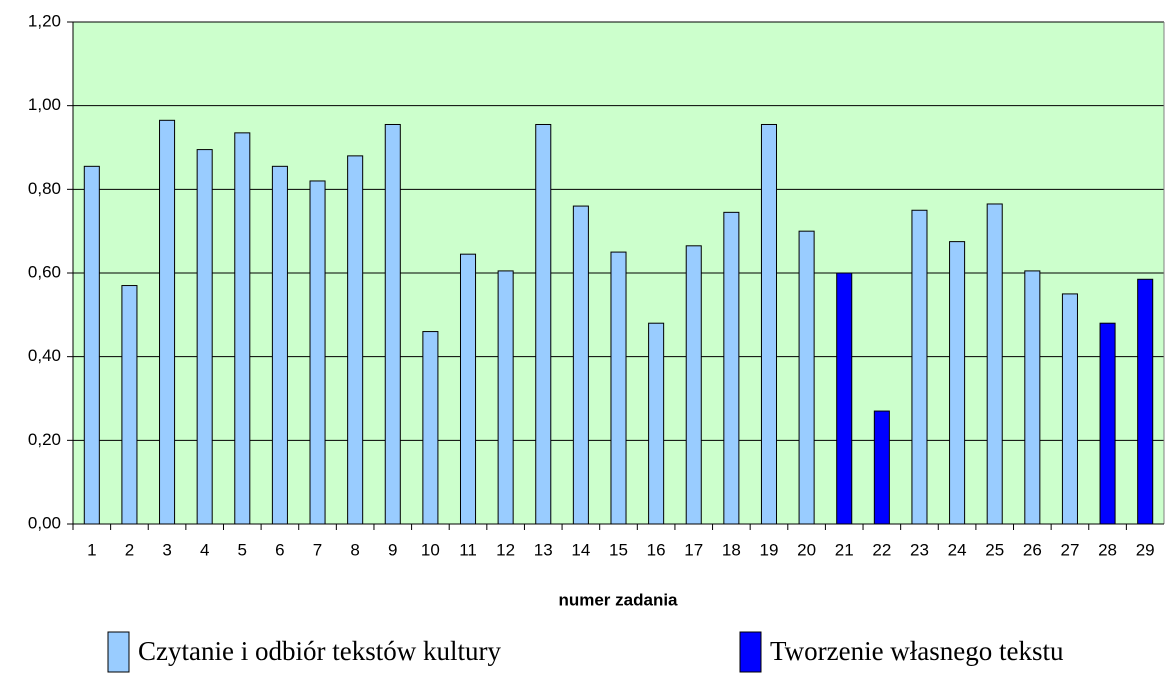  I want to click on y-tick-label: 0,00, so click(44, 522).